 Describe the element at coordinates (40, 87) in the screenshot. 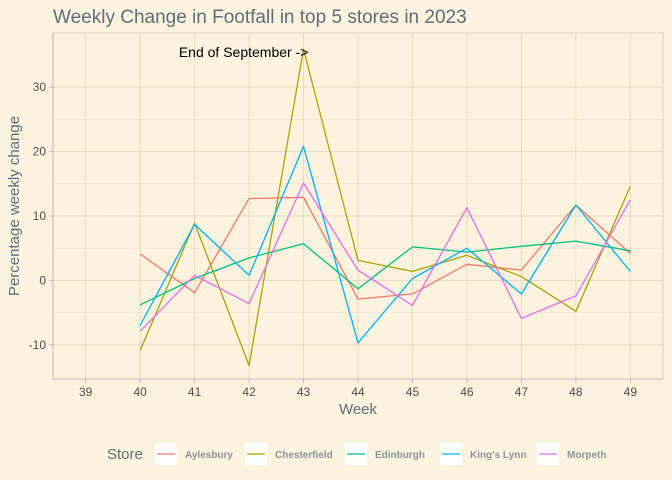

I see `y-tick-label: 30` at that location.